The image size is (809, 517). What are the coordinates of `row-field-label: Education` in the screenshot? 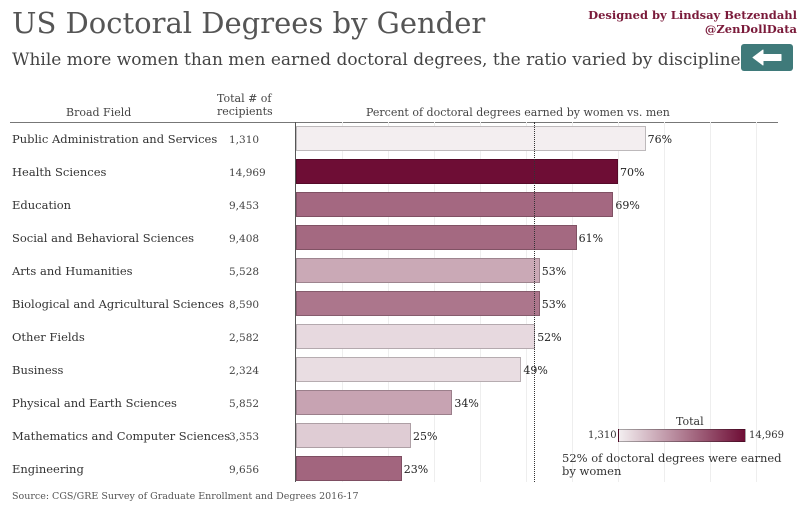 It's located at (42, 205).